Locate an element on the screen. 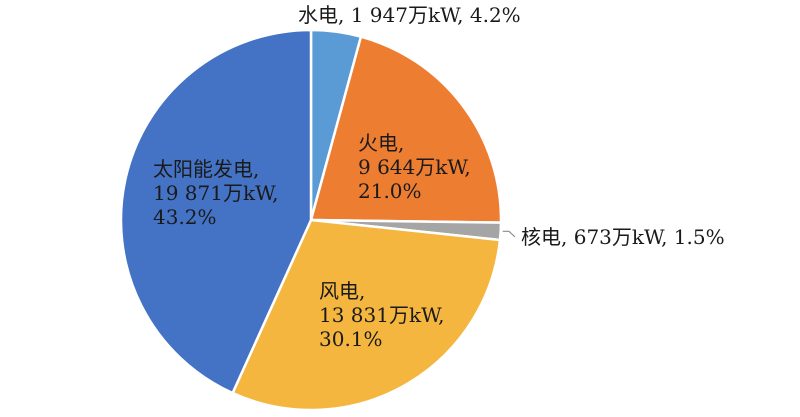 This screenshot has height=417, width=800. slice-label-1: 水电, 1 947万kW, 4.2% is located at coordinates (409, 15).